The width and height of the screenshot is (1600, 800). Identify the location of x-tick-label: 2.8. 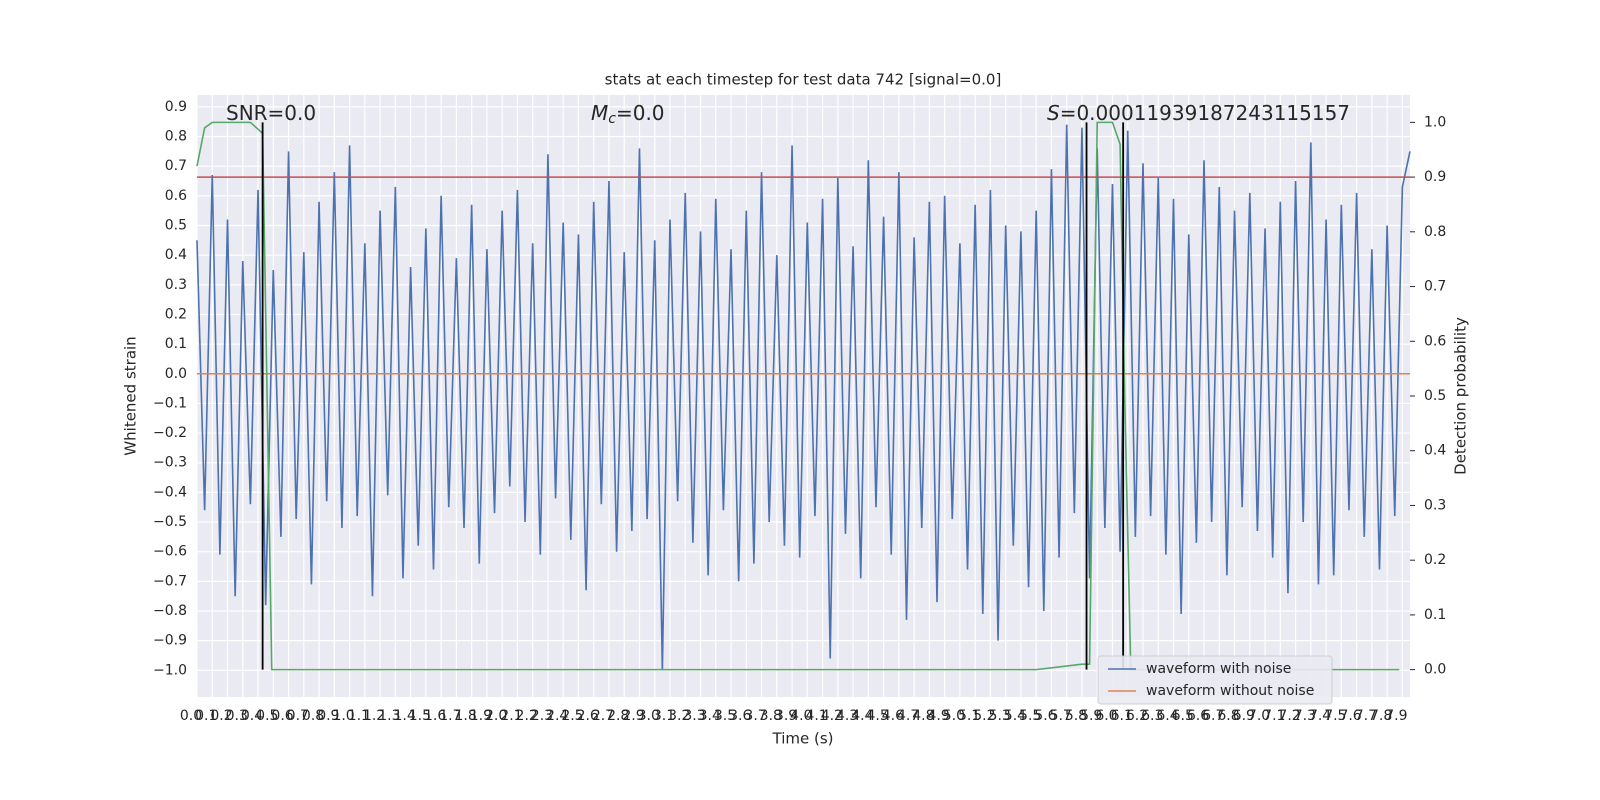
(618, 716).